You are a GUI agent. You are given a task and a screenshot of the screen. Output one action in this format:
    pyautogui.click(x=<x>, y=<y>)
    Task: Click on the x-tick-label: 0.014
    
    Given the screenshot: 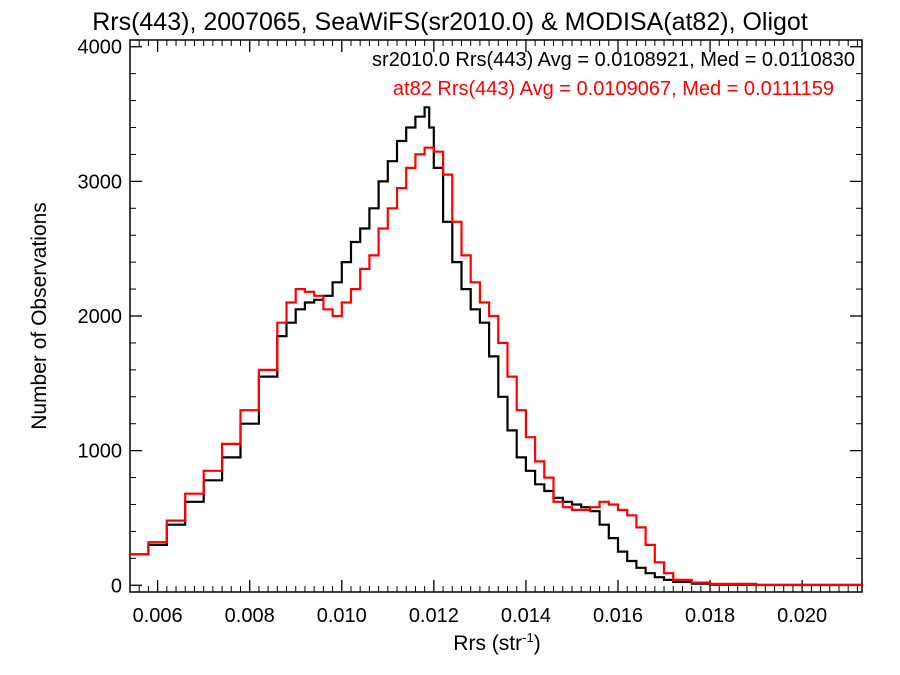 What is the action you would take?
    pyautogui.click(x=526, y=616)
    